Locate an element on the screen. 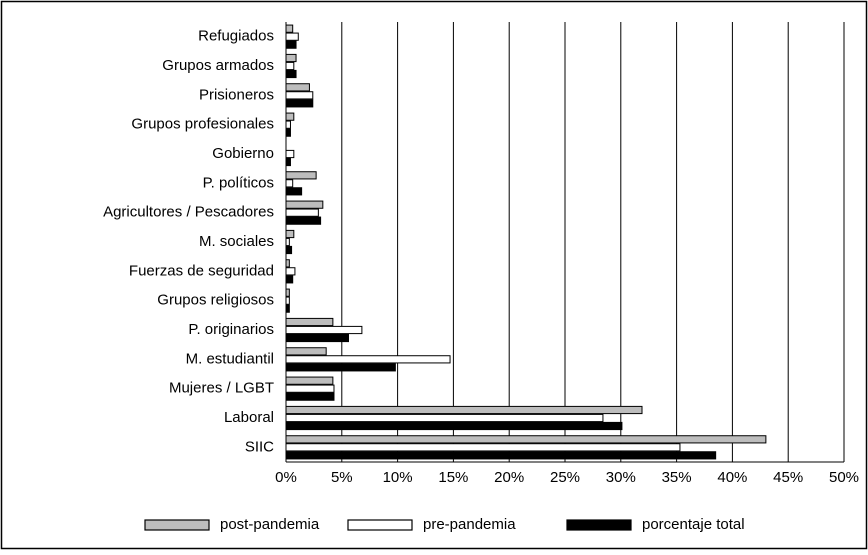 Image resolution: width=868 pixels, height=555 pixels. x-tick-label: 40% is located at coordinates (732, 477).